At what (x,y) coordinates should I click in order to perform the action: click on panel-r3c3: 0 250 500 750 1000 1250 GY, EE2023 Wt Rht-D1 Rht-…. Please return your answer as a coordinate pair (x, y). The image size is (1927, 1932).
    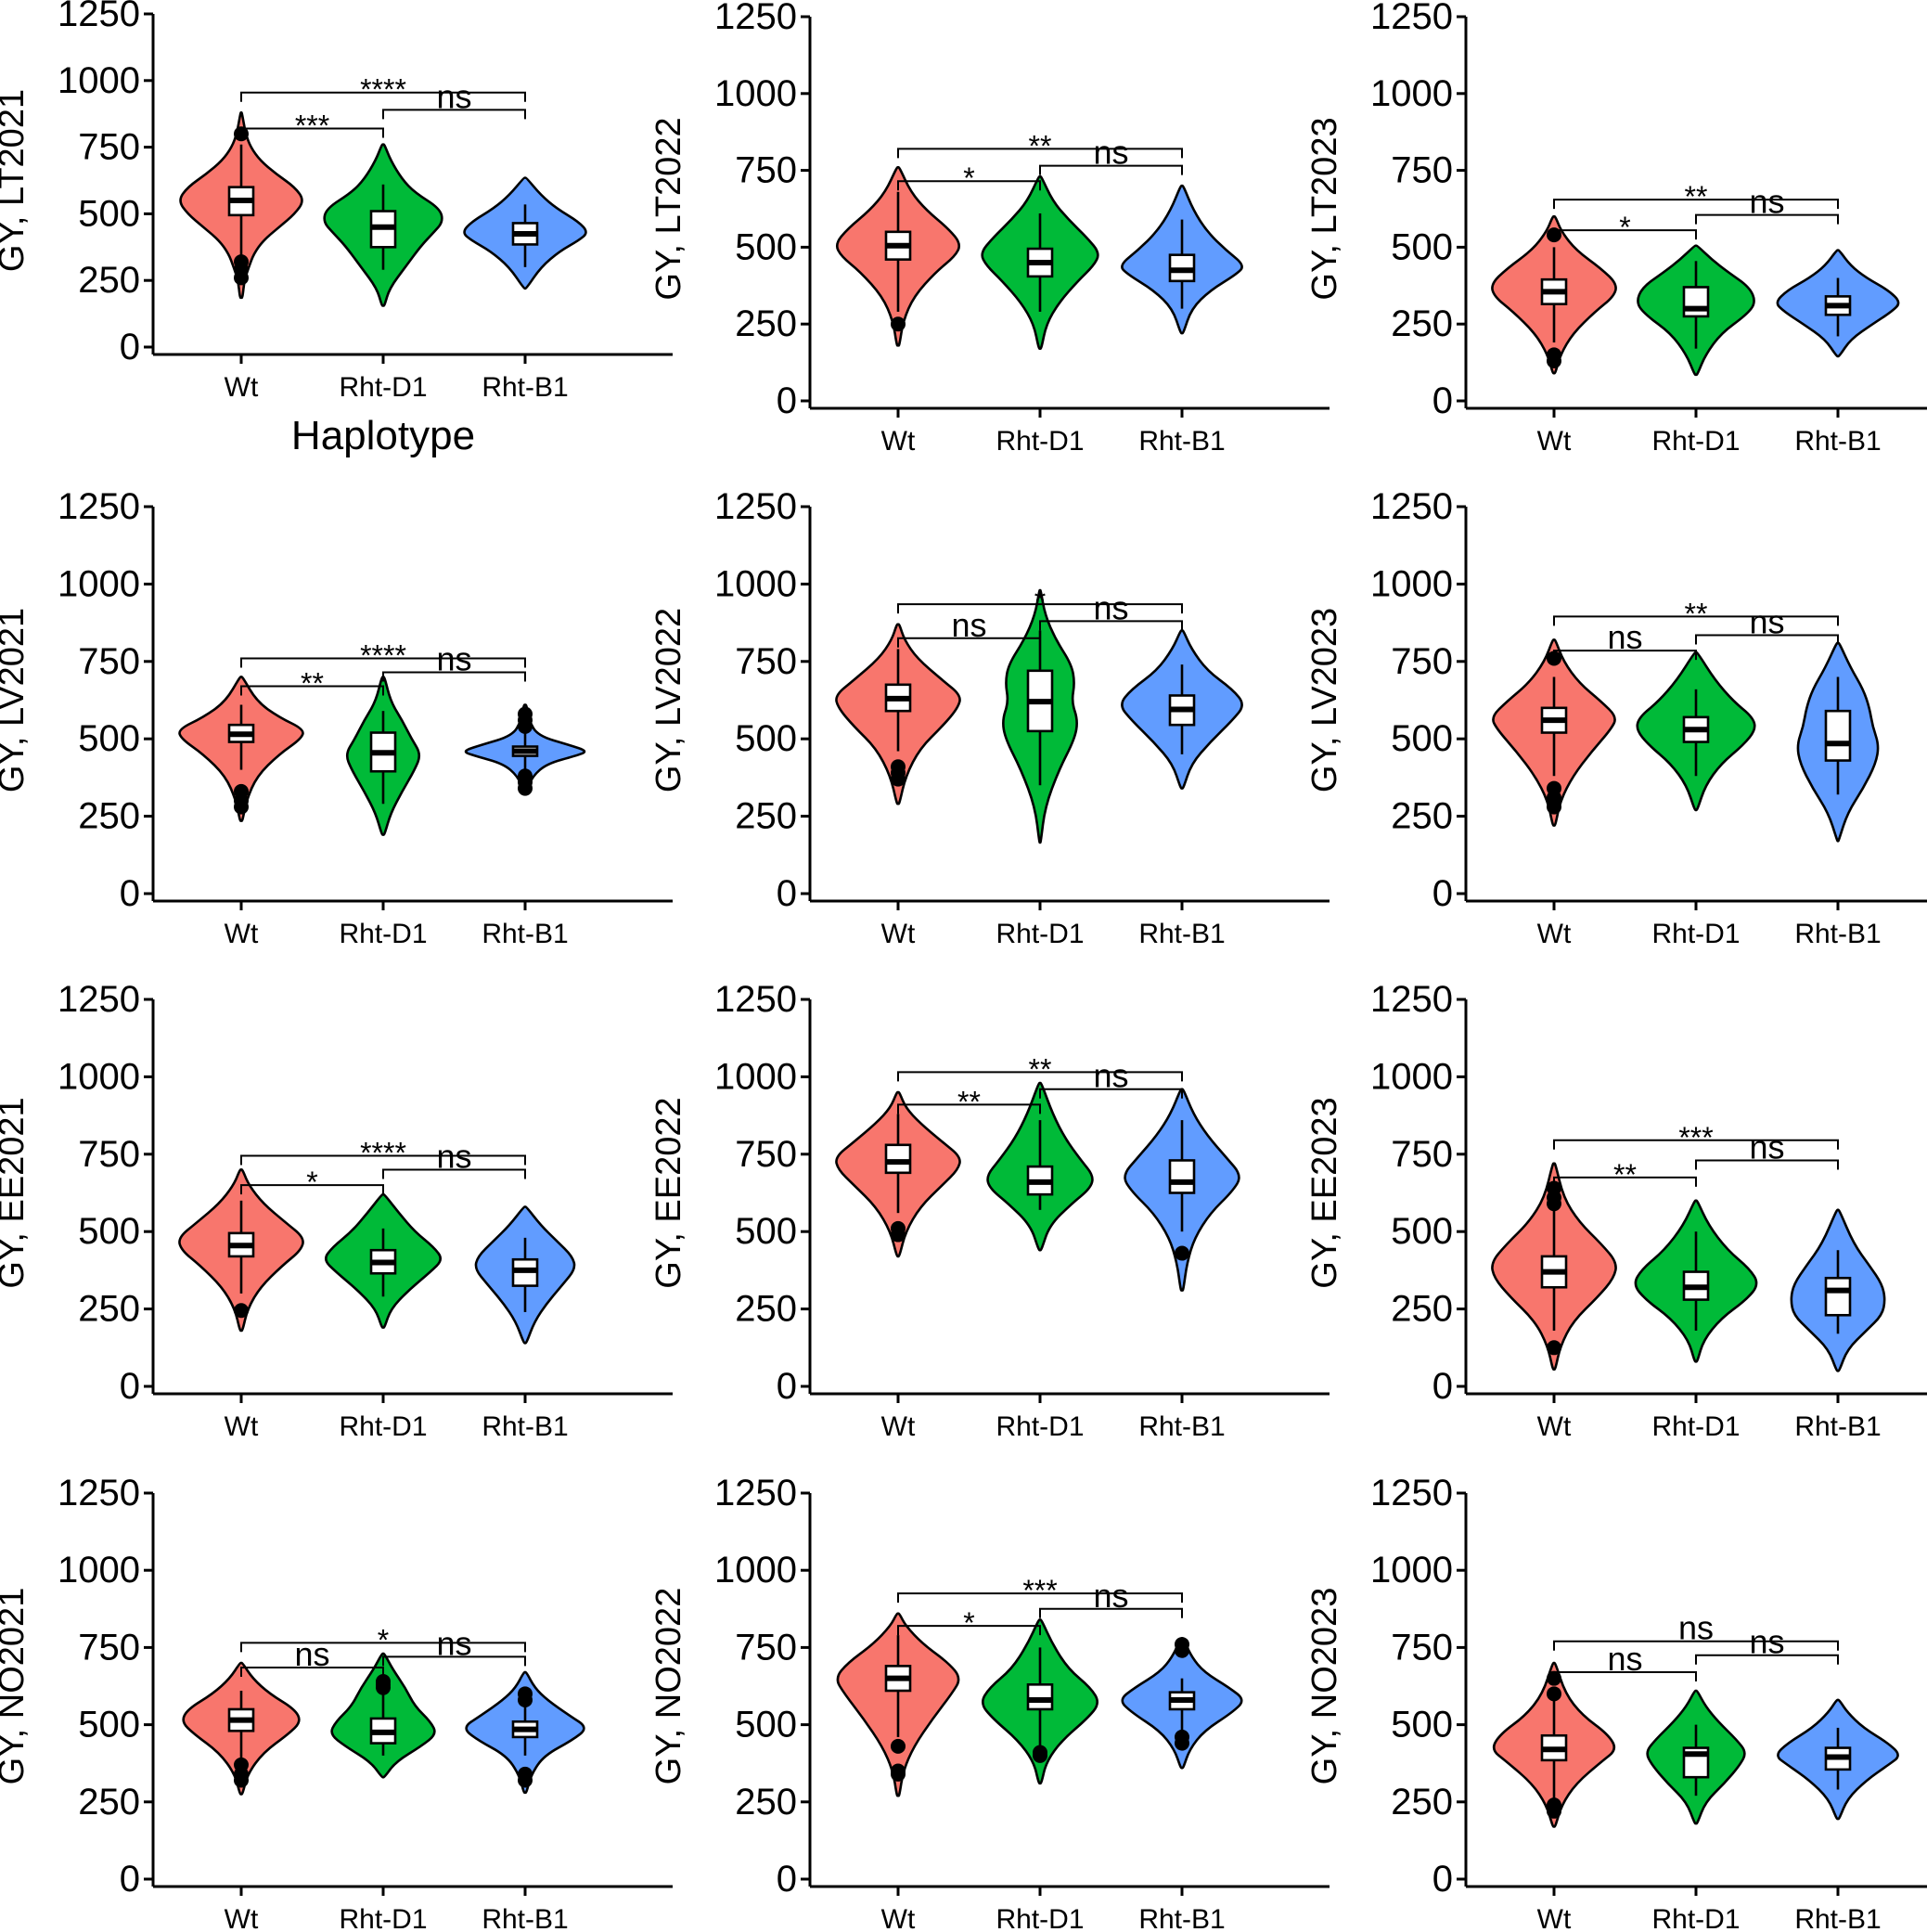
    Looking at the image, I should click on (1616, 1210).